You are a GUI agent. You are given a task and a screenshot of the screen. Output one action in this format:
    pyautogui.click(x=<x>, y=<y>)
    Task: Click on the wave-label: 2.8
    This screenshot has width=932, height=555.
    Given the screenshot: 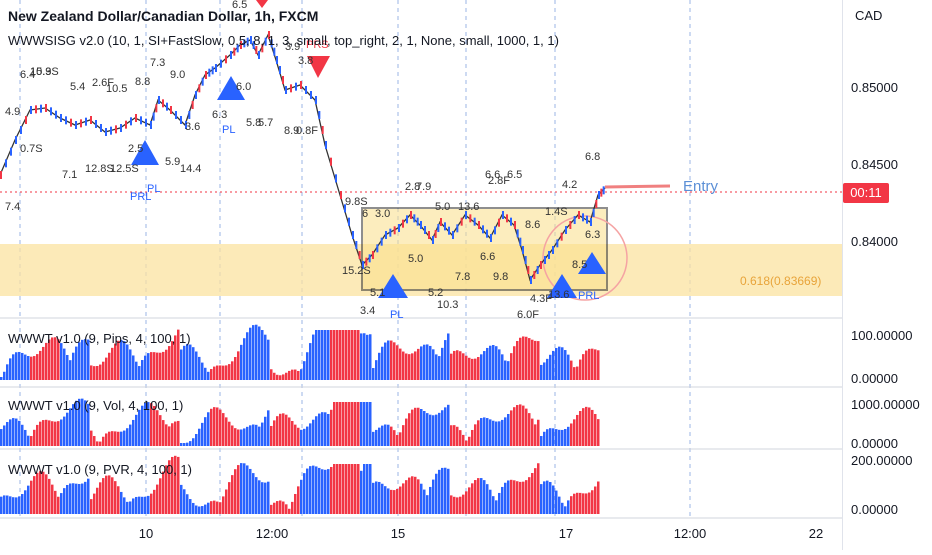 What is the action you would take?
    pyautogui.click(x=412, y=187)
    